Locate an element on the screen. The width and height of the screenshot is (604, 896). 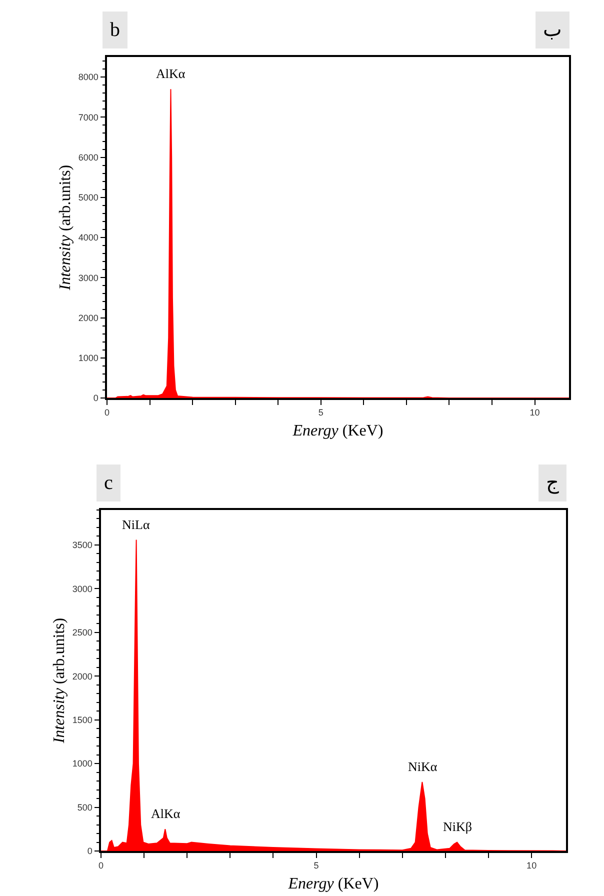
y-tick-label: 8000 is located at coordinates (88, 77).